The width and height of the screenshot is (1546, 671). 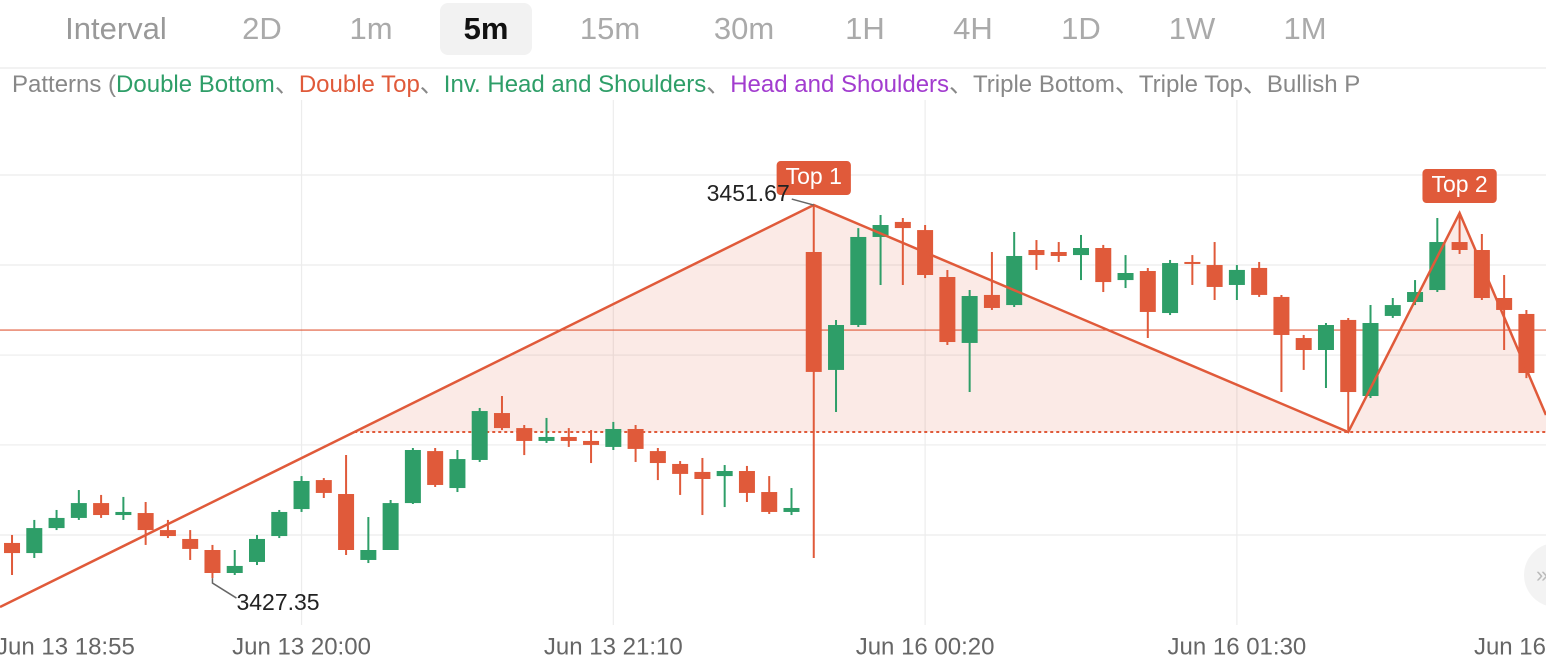 What do you see at coordinates (116, 28) in the screenshot?
I see `interval-label: Interval` at bounding box center [116, 28].